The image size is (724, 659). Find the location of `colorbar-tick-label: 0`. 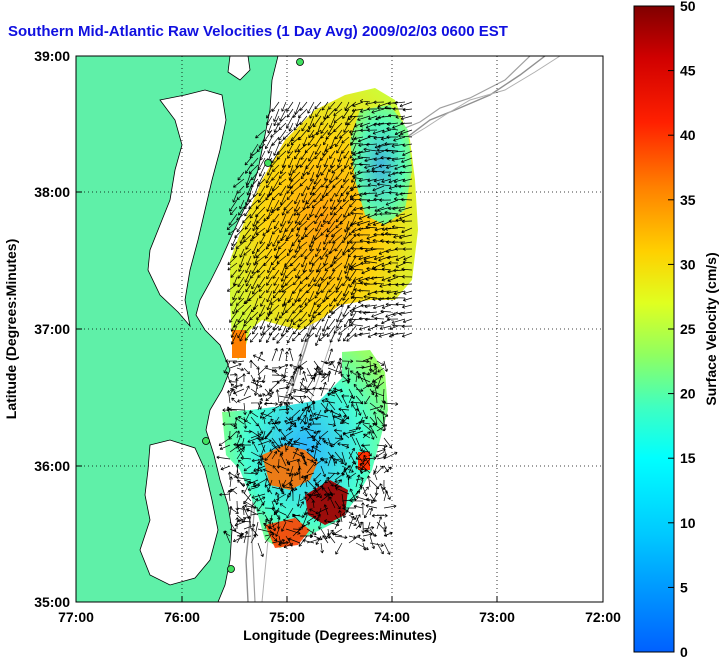

colorbar-tick-label: 0 is located at coordinates (684, 651).